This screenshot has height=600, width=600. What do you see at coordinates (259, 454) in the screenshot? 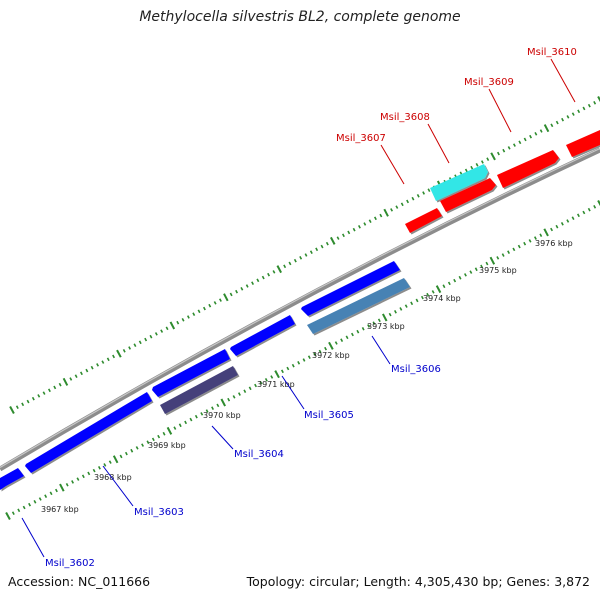
I see `label-msil-3604: Msil_3604` at bounding box center [259, 454].